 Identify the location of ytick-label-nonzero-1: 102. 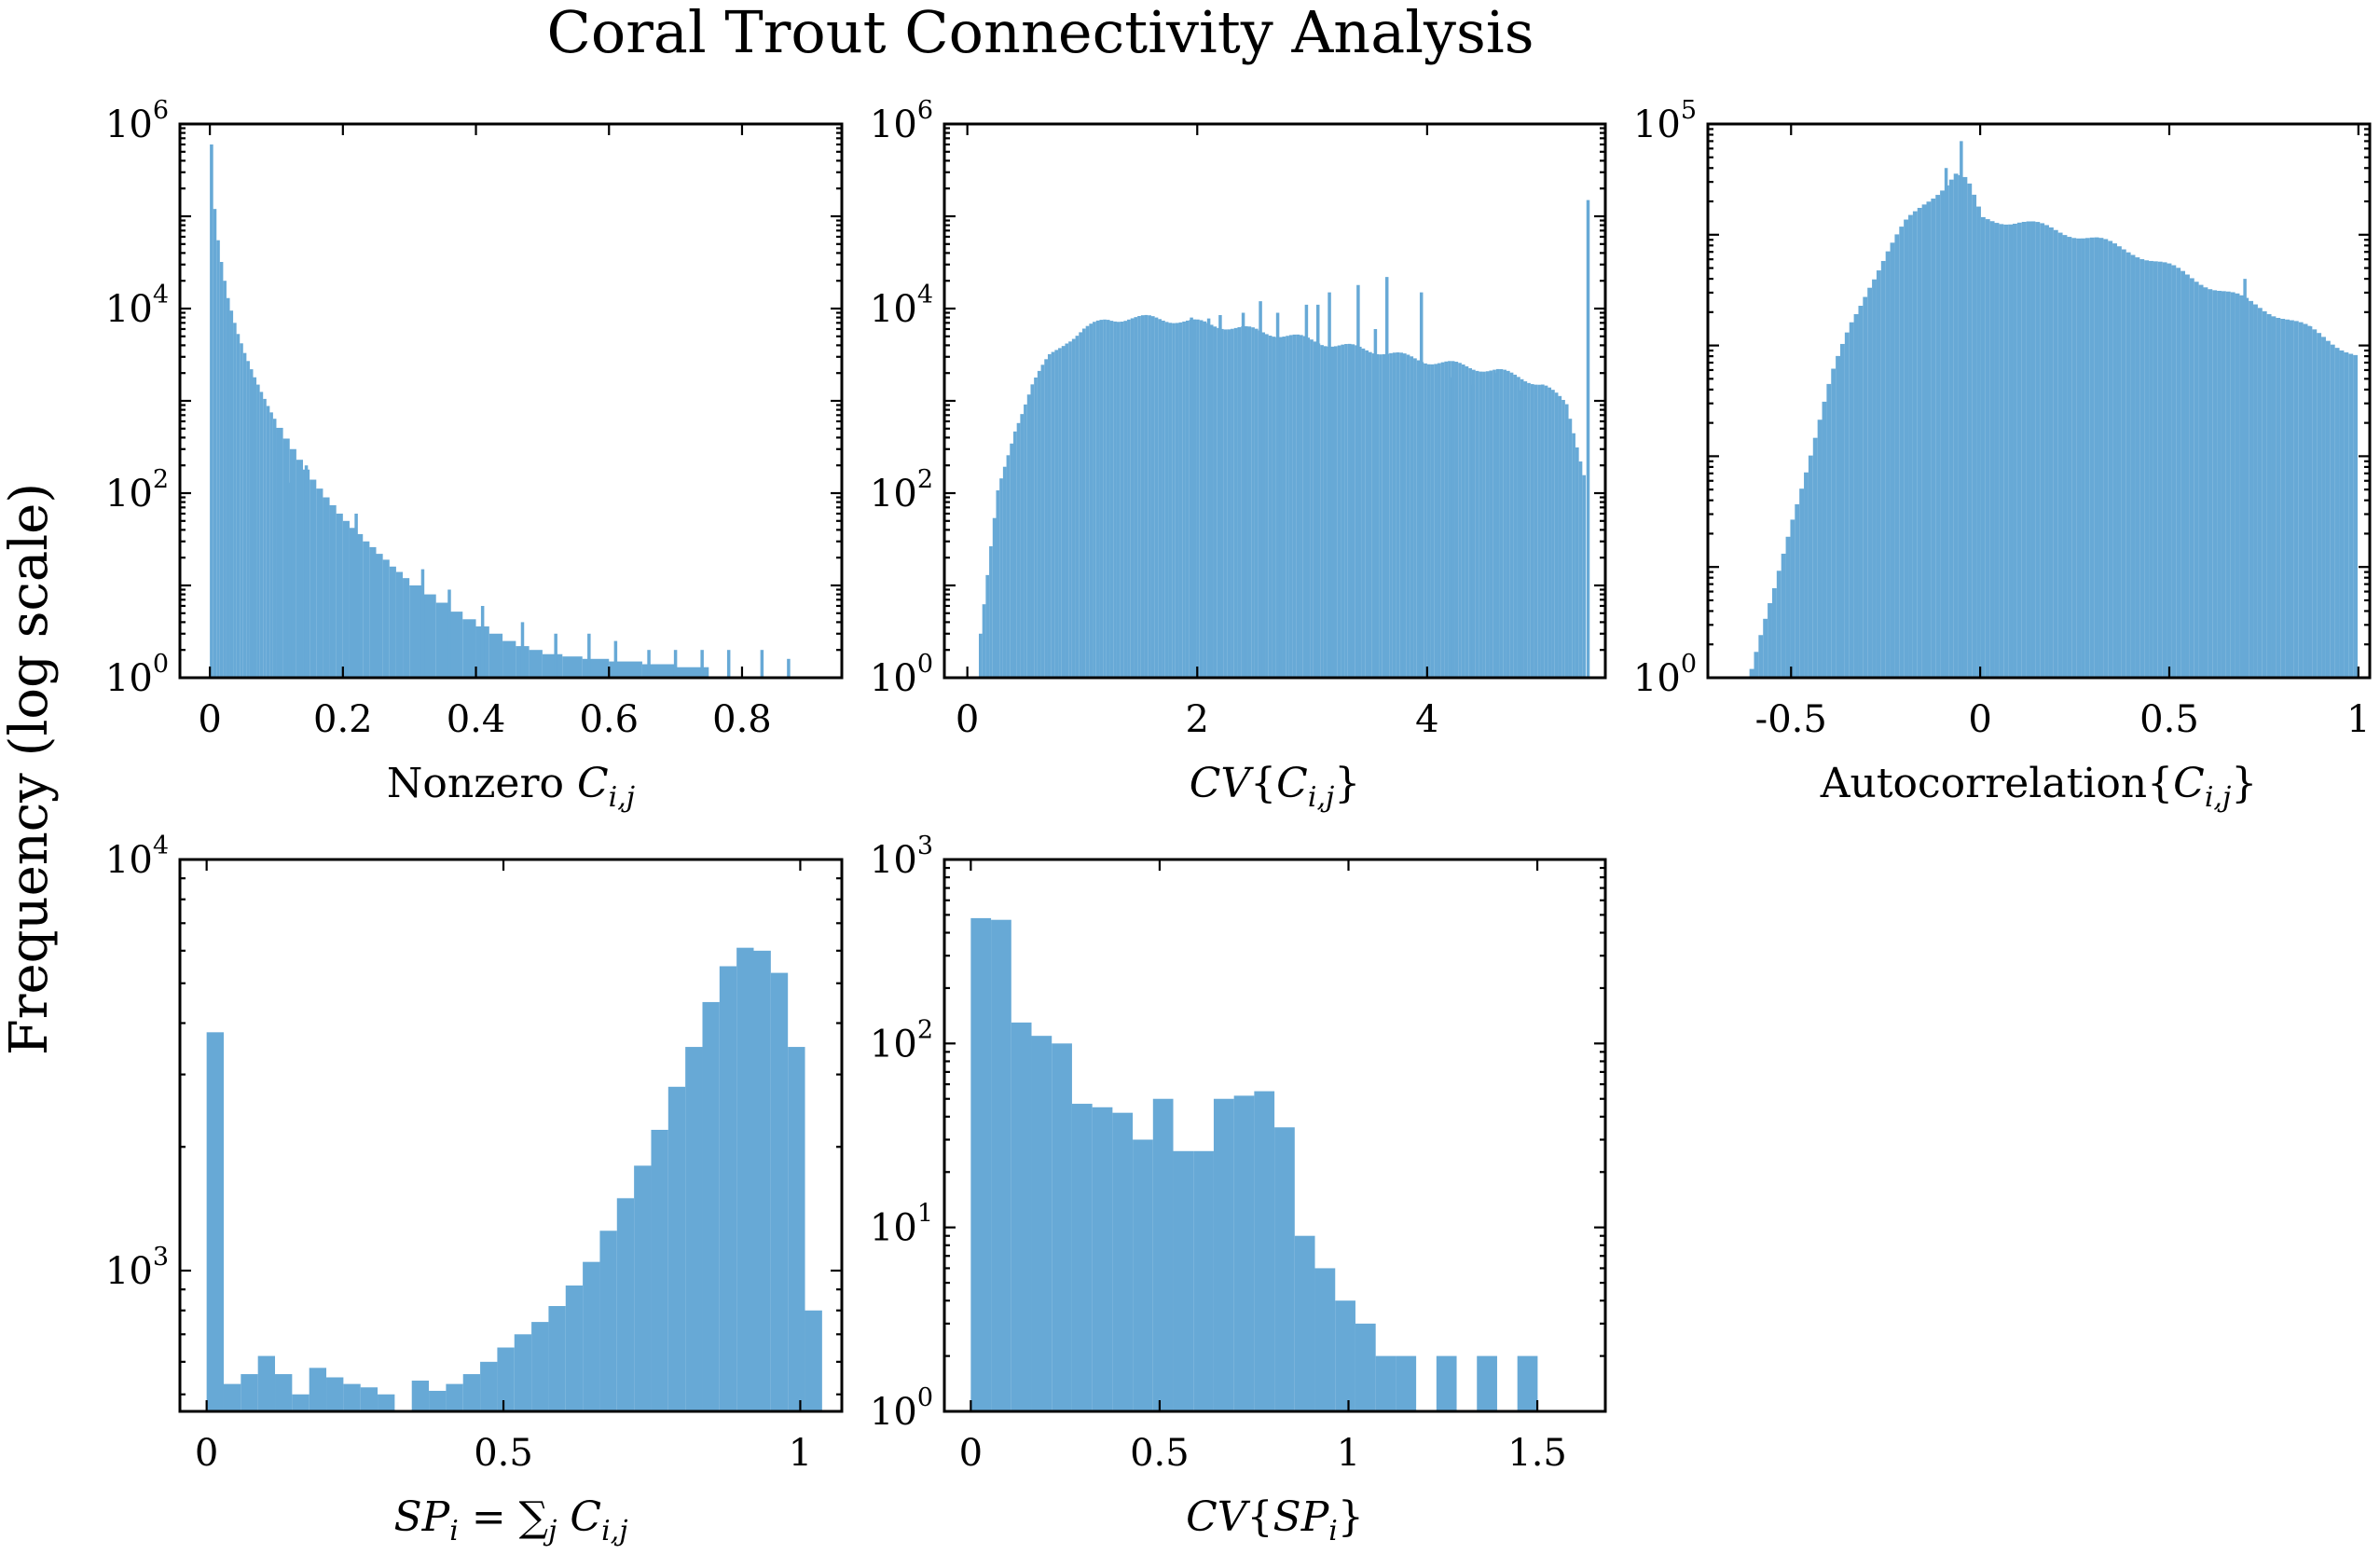
(137, 490).